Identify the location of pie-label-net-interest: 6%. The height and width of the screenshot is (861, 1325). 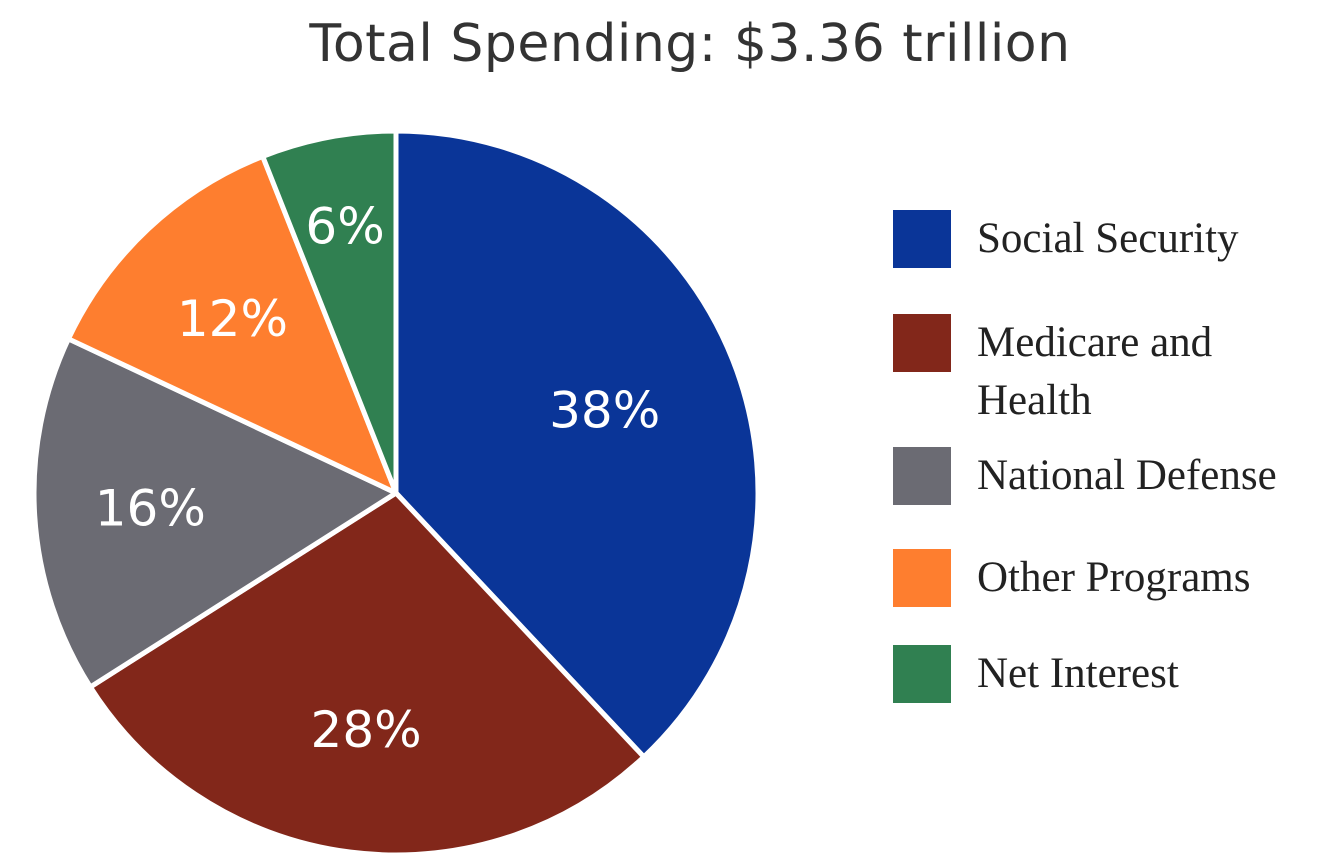
(344, 226).